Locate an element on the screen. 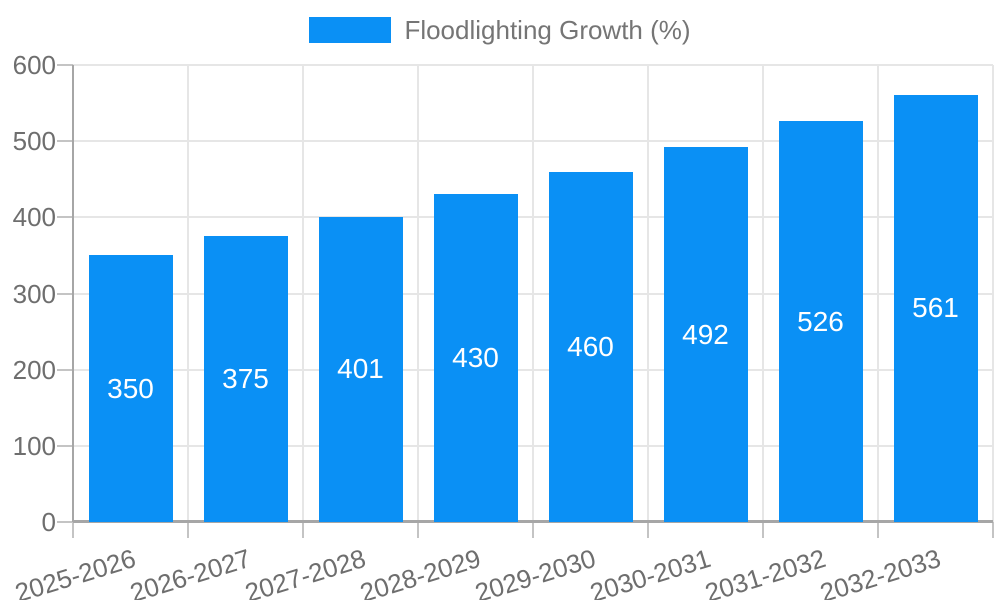  x-axis-tick-label: 2030-2031 is located at coordinates (650, 571).